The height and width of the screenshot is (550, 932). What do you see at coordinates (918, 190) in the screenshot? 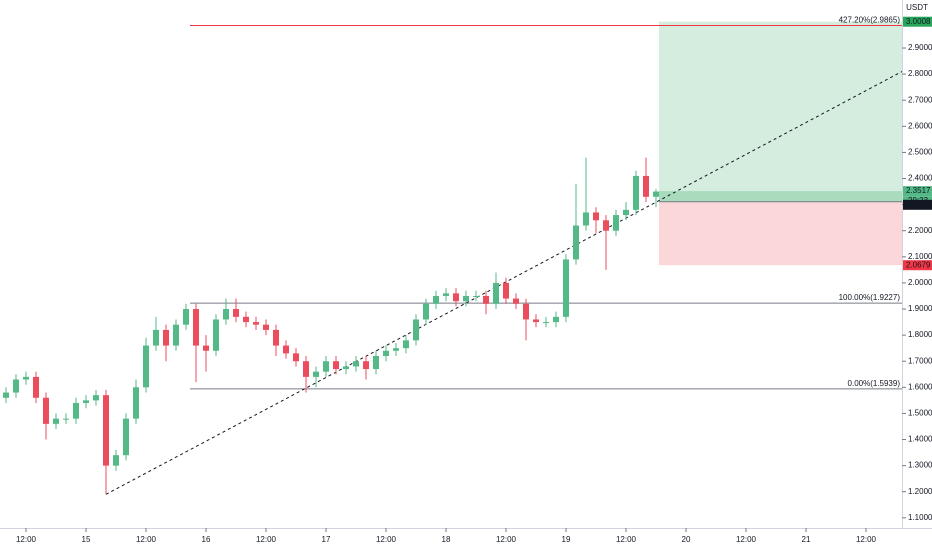
I see `last-price: 2.3517` at bounding box center [918, 190].